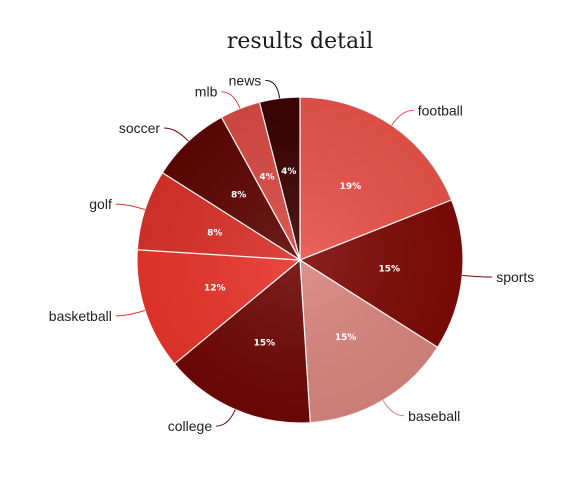  I want to click on percentage-label-soccer: 8%, so click(238, 196).